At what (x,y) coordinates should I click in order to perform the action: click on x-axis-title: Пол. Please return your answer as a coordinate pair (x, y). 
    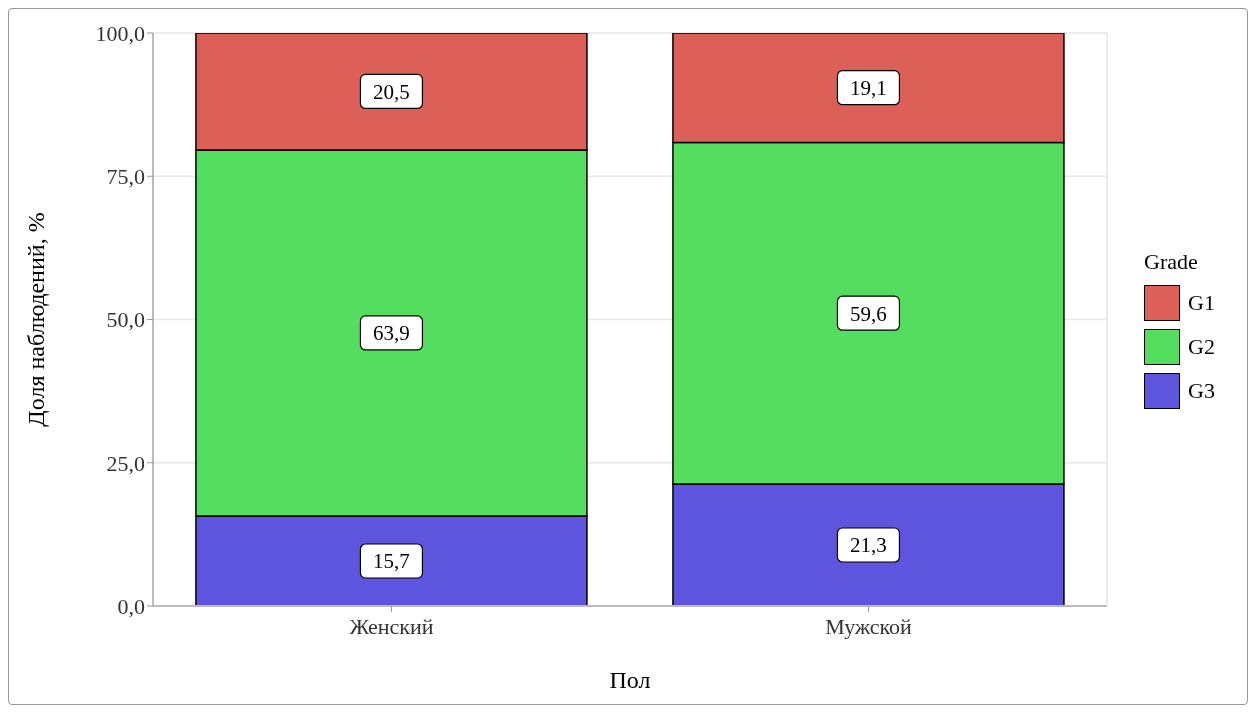
    Looking at the image, I should click on (630, 680).